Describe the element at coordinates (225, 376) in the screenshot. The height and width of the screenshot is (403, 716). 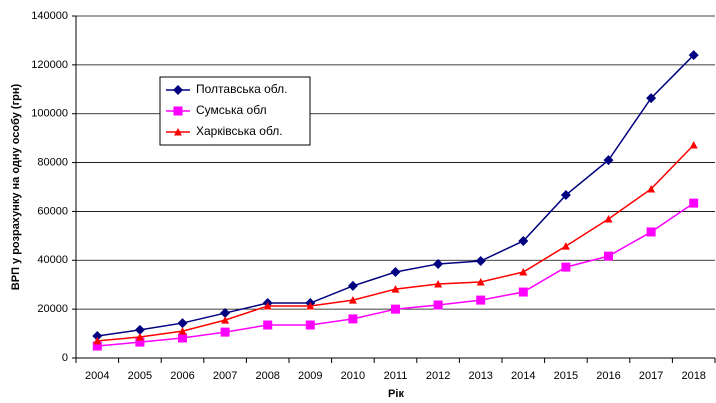
I see `x-tick-label: 2007` at that location.